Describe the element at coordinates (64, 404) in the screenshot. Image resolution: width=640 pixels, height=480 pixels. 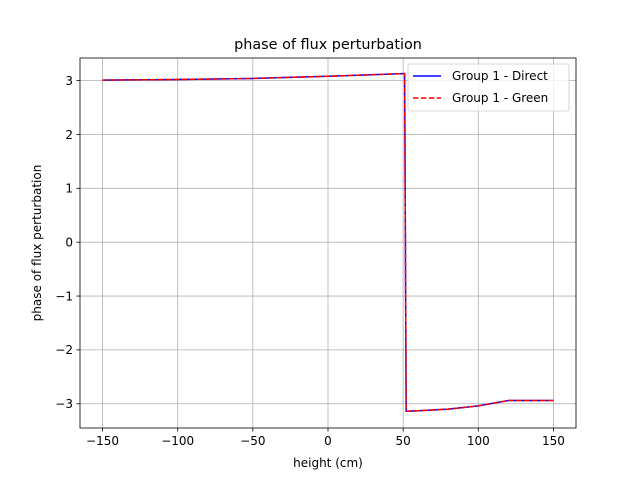
I see `y-tick-label: −3` at that location.